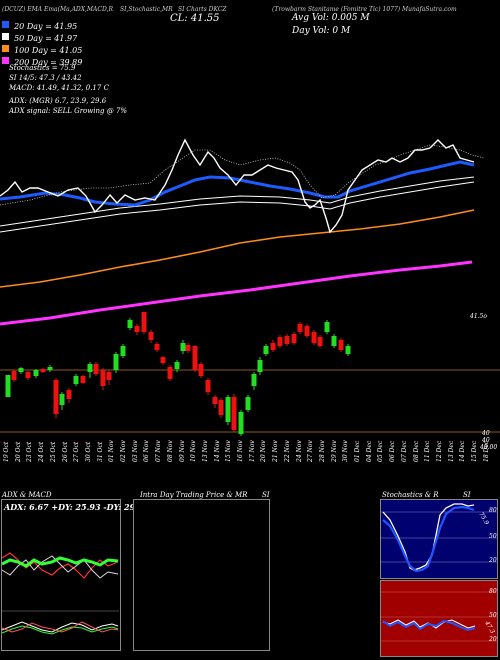  I want to click on ema50-line-a, so click(237, 201).